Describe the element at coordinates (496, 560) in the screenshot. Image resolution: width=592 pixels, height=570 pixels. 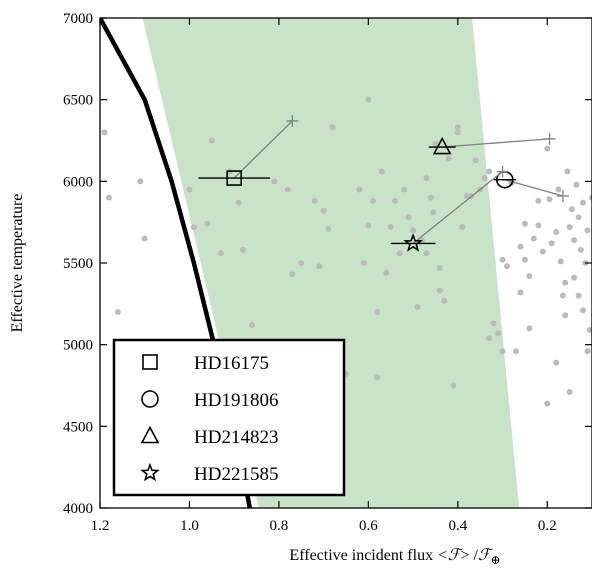
I see `x-axis-title-earth-subscript: ⊕` at that location.